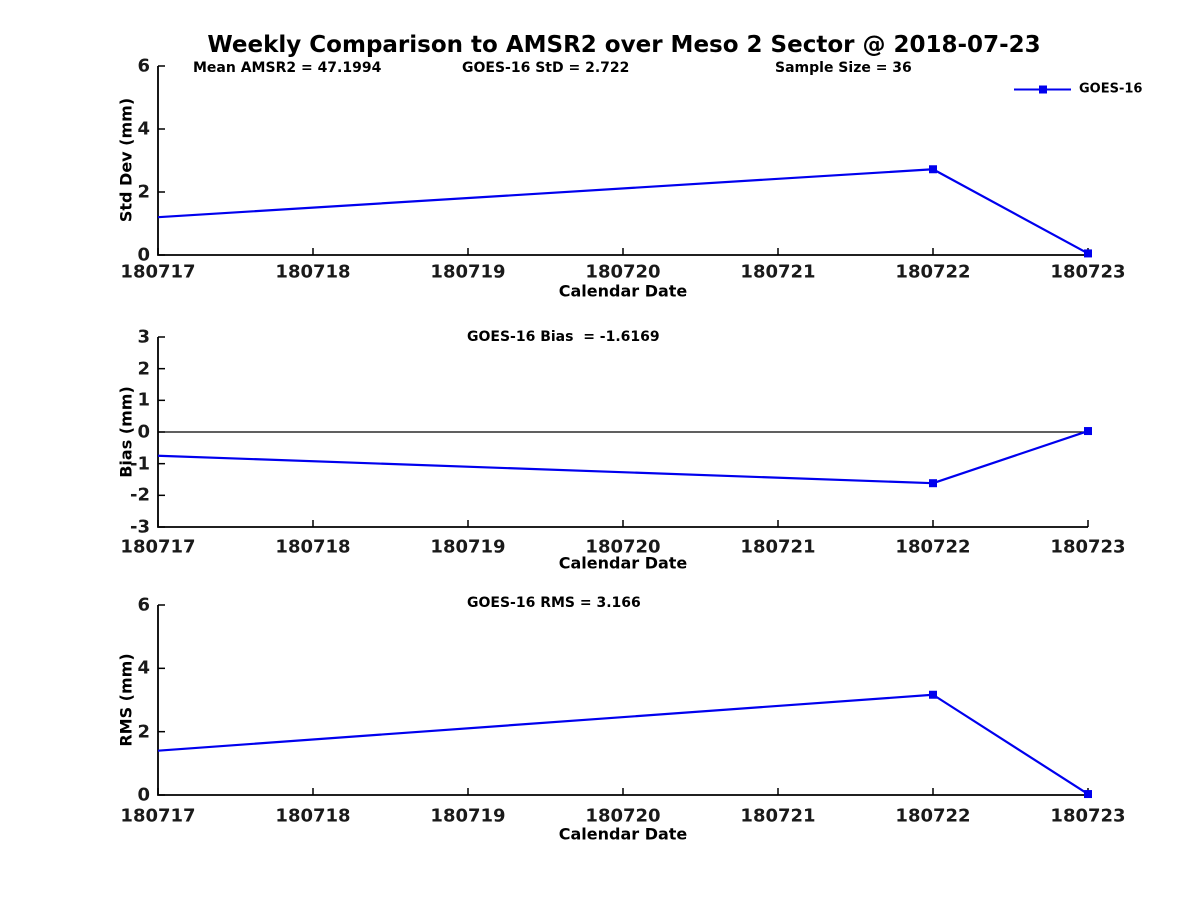  What do you see at coordinates (623, 563) in the screenshot?
I see `x-axis-label-2: Calendar Date` at bounding box center [623, 563].